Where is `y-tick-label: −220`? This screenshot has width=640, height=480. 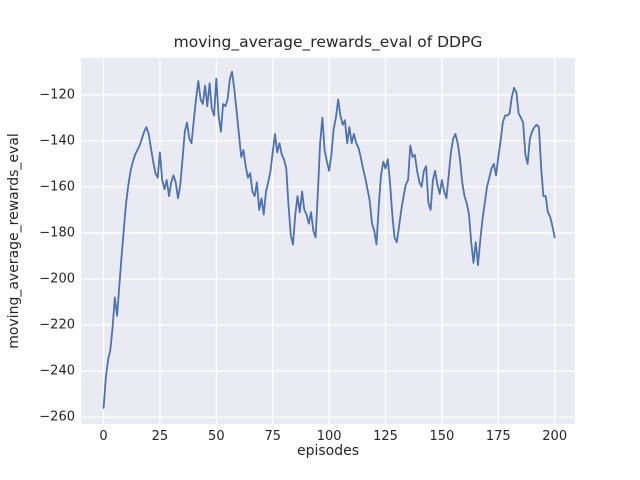
y-tick-label: −220 is located at coordinates (57, 325).